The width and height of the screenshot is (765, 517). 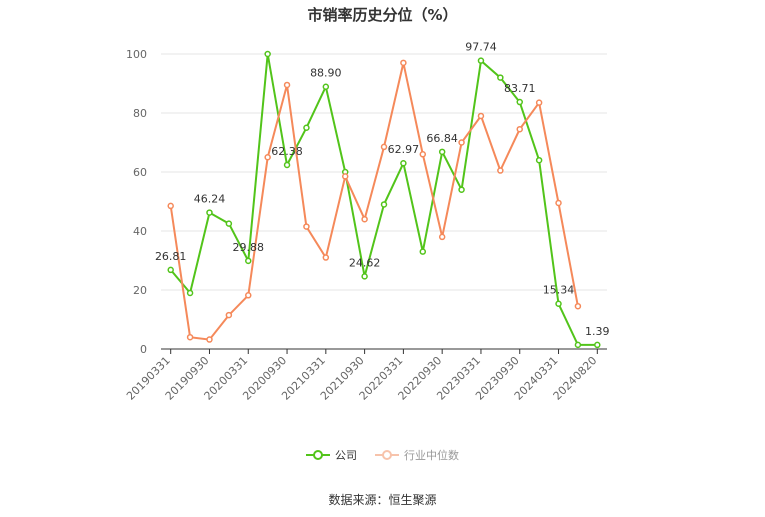 What do you see at coordinates (287, 151) in the screenshot?
I see `data-label: 62.38` at bounding box center [287, 151].